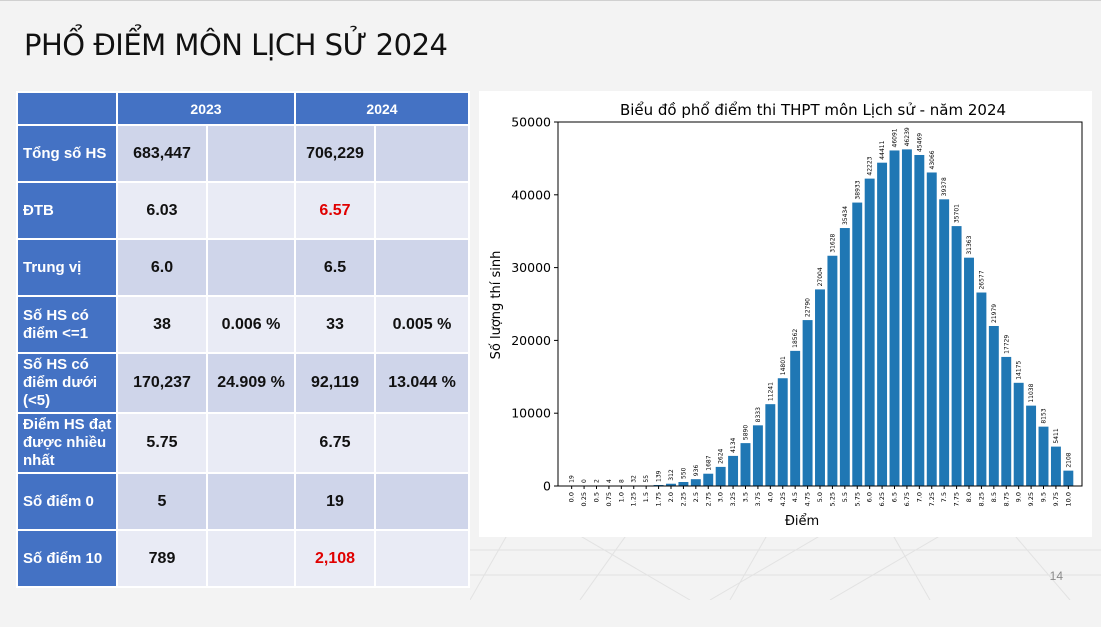 The height and width of the screenshot is (627, 1101). Describe the element at coordinates (596, 497) in the screenshot. I see `x-tick-label: 0.5` at that location.